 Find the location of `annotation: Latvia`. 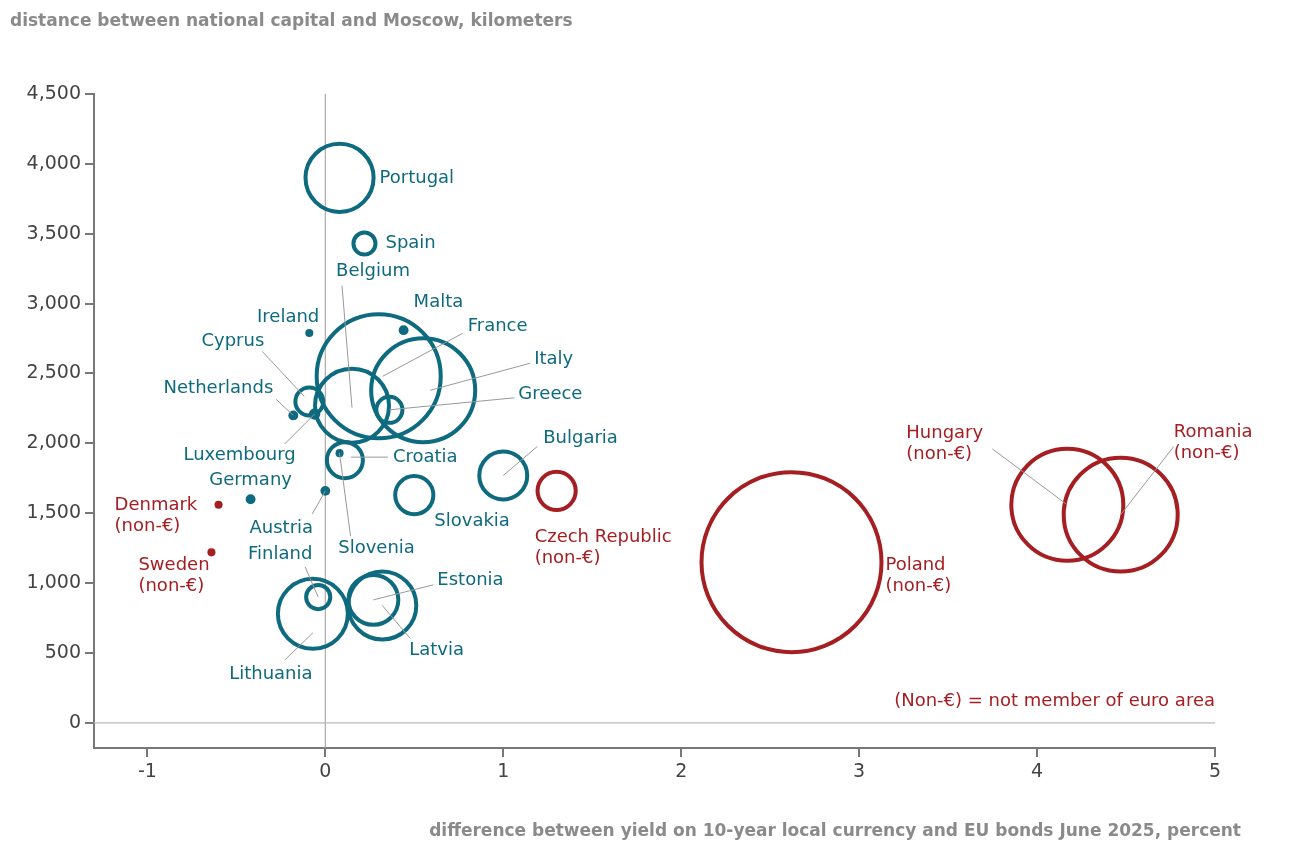

annotation: Latvia is located at coordinates (437, 649).